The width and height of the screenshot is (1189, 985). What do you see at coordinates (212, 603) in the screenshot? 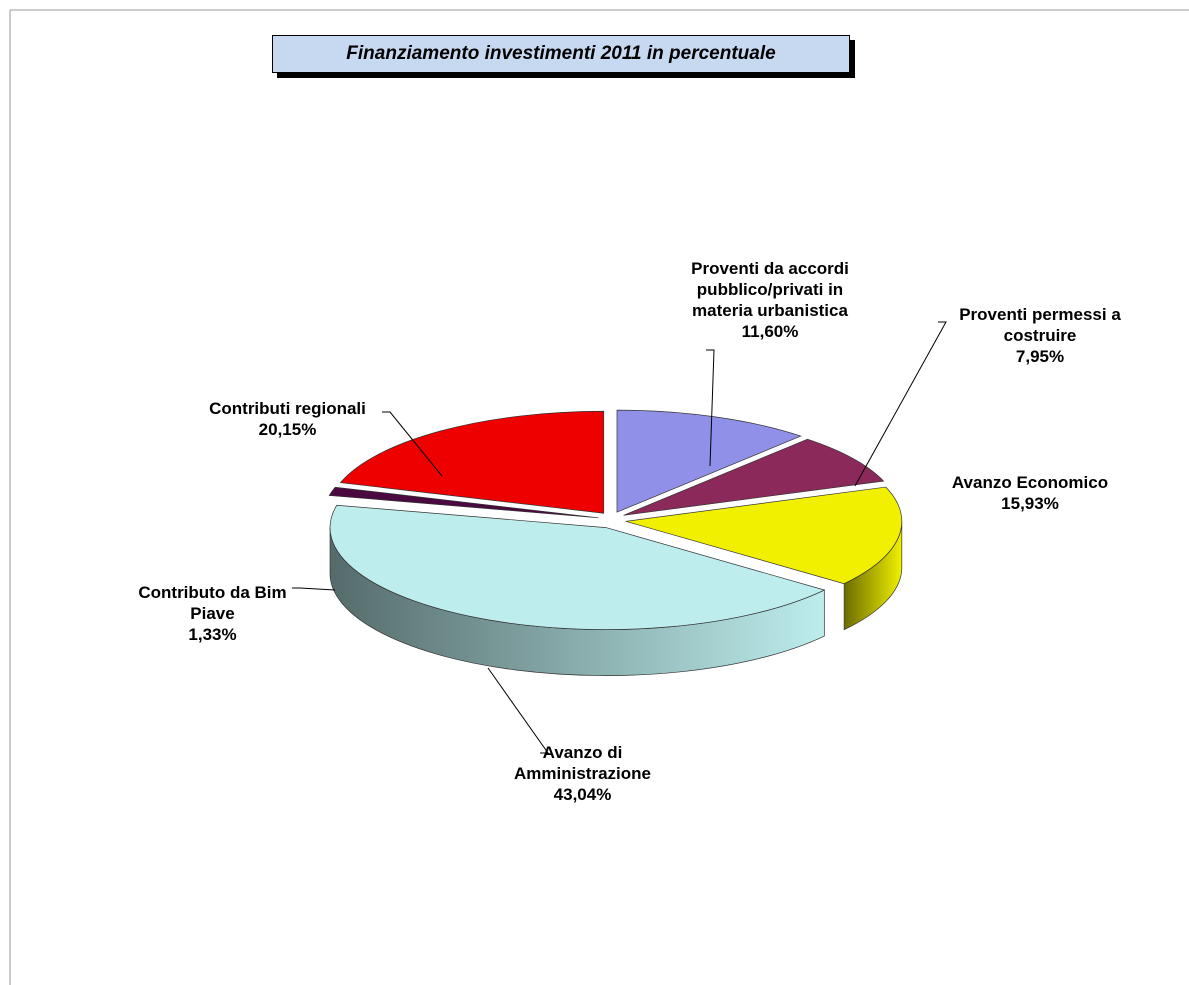
I see `category-name: Contributo da Bim Piave` at bounding box center [212, 603].